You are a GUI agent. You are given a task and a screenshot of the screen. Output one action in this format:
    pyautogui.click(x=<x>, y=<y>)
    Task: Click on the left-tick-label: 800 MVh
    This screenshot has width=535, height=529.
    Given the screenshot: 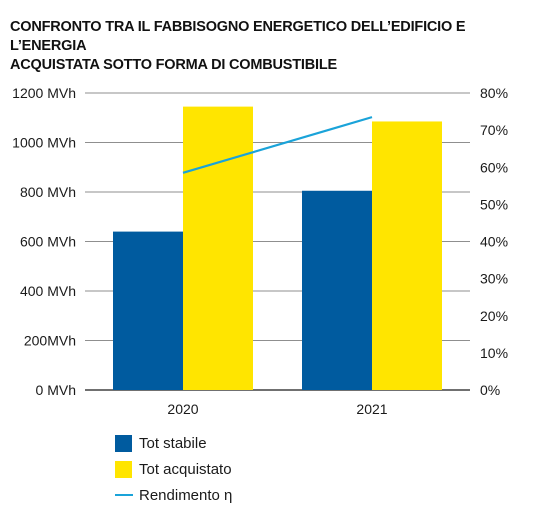 What is the action you would take?
    pyautogui.click(x=48, y=192)
    